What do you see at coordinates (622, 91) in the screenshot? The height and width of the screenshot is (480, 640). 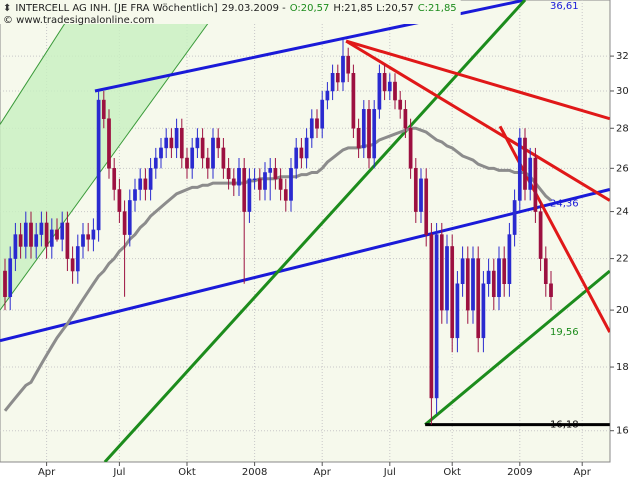 I see `y-tick-label: 30` at bounding box center [622, 91].